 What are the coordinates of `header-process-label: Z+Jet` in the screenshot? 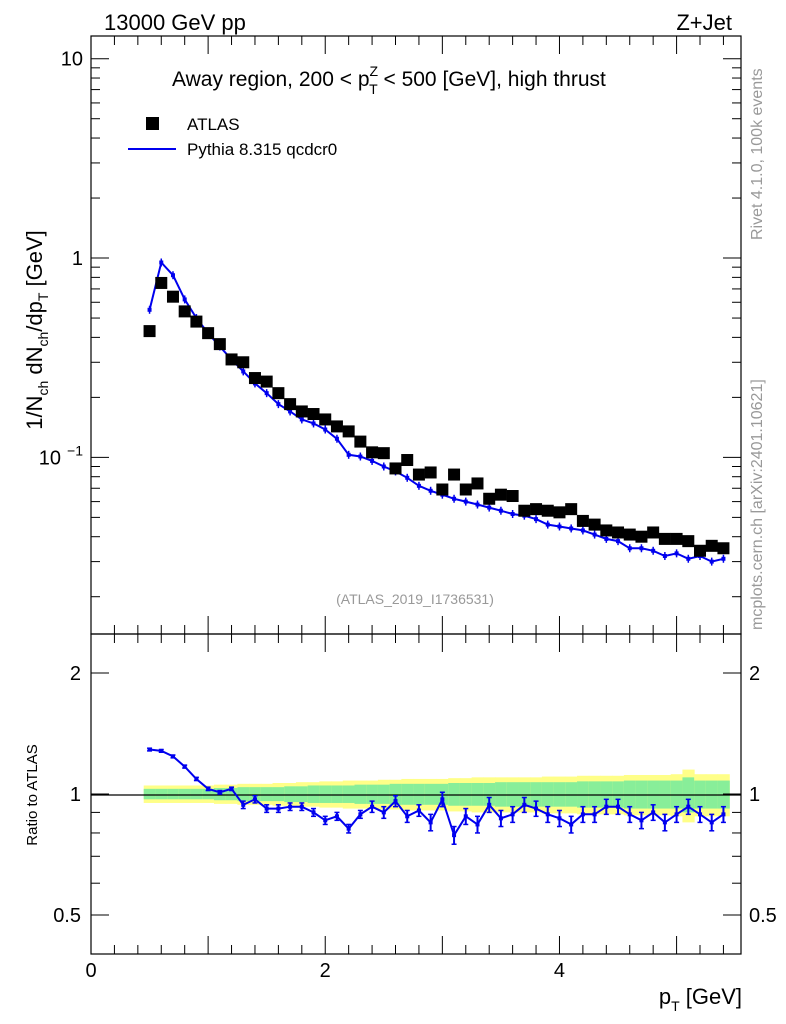 It's located at (704, 22).